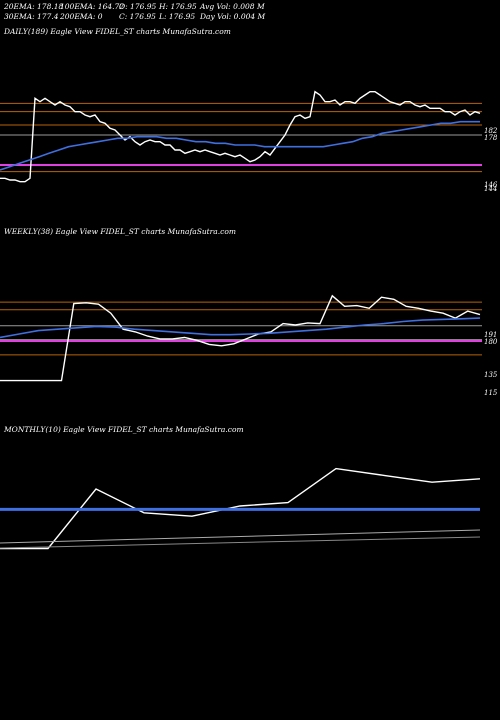 This screenshot has width=500, height=720. I want to click on level-label-1: 180, so click(491, 342).